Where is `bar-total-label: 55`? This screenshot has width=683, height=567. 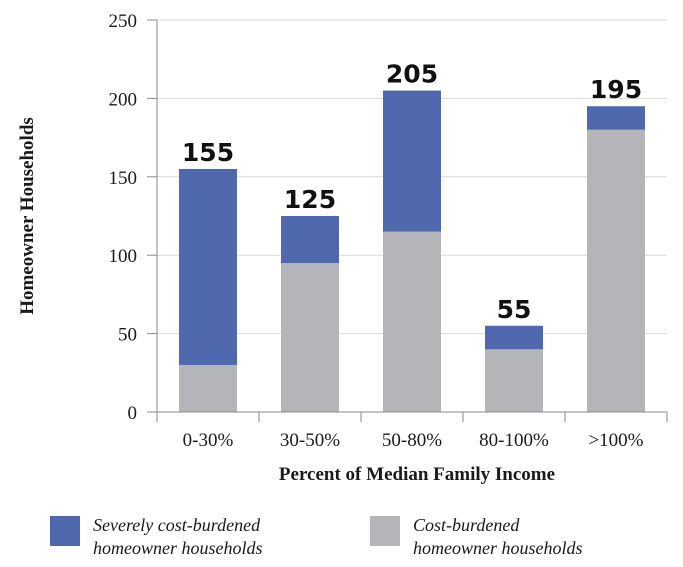
bar-total-label: 55 is located at coordinates (514, 309).